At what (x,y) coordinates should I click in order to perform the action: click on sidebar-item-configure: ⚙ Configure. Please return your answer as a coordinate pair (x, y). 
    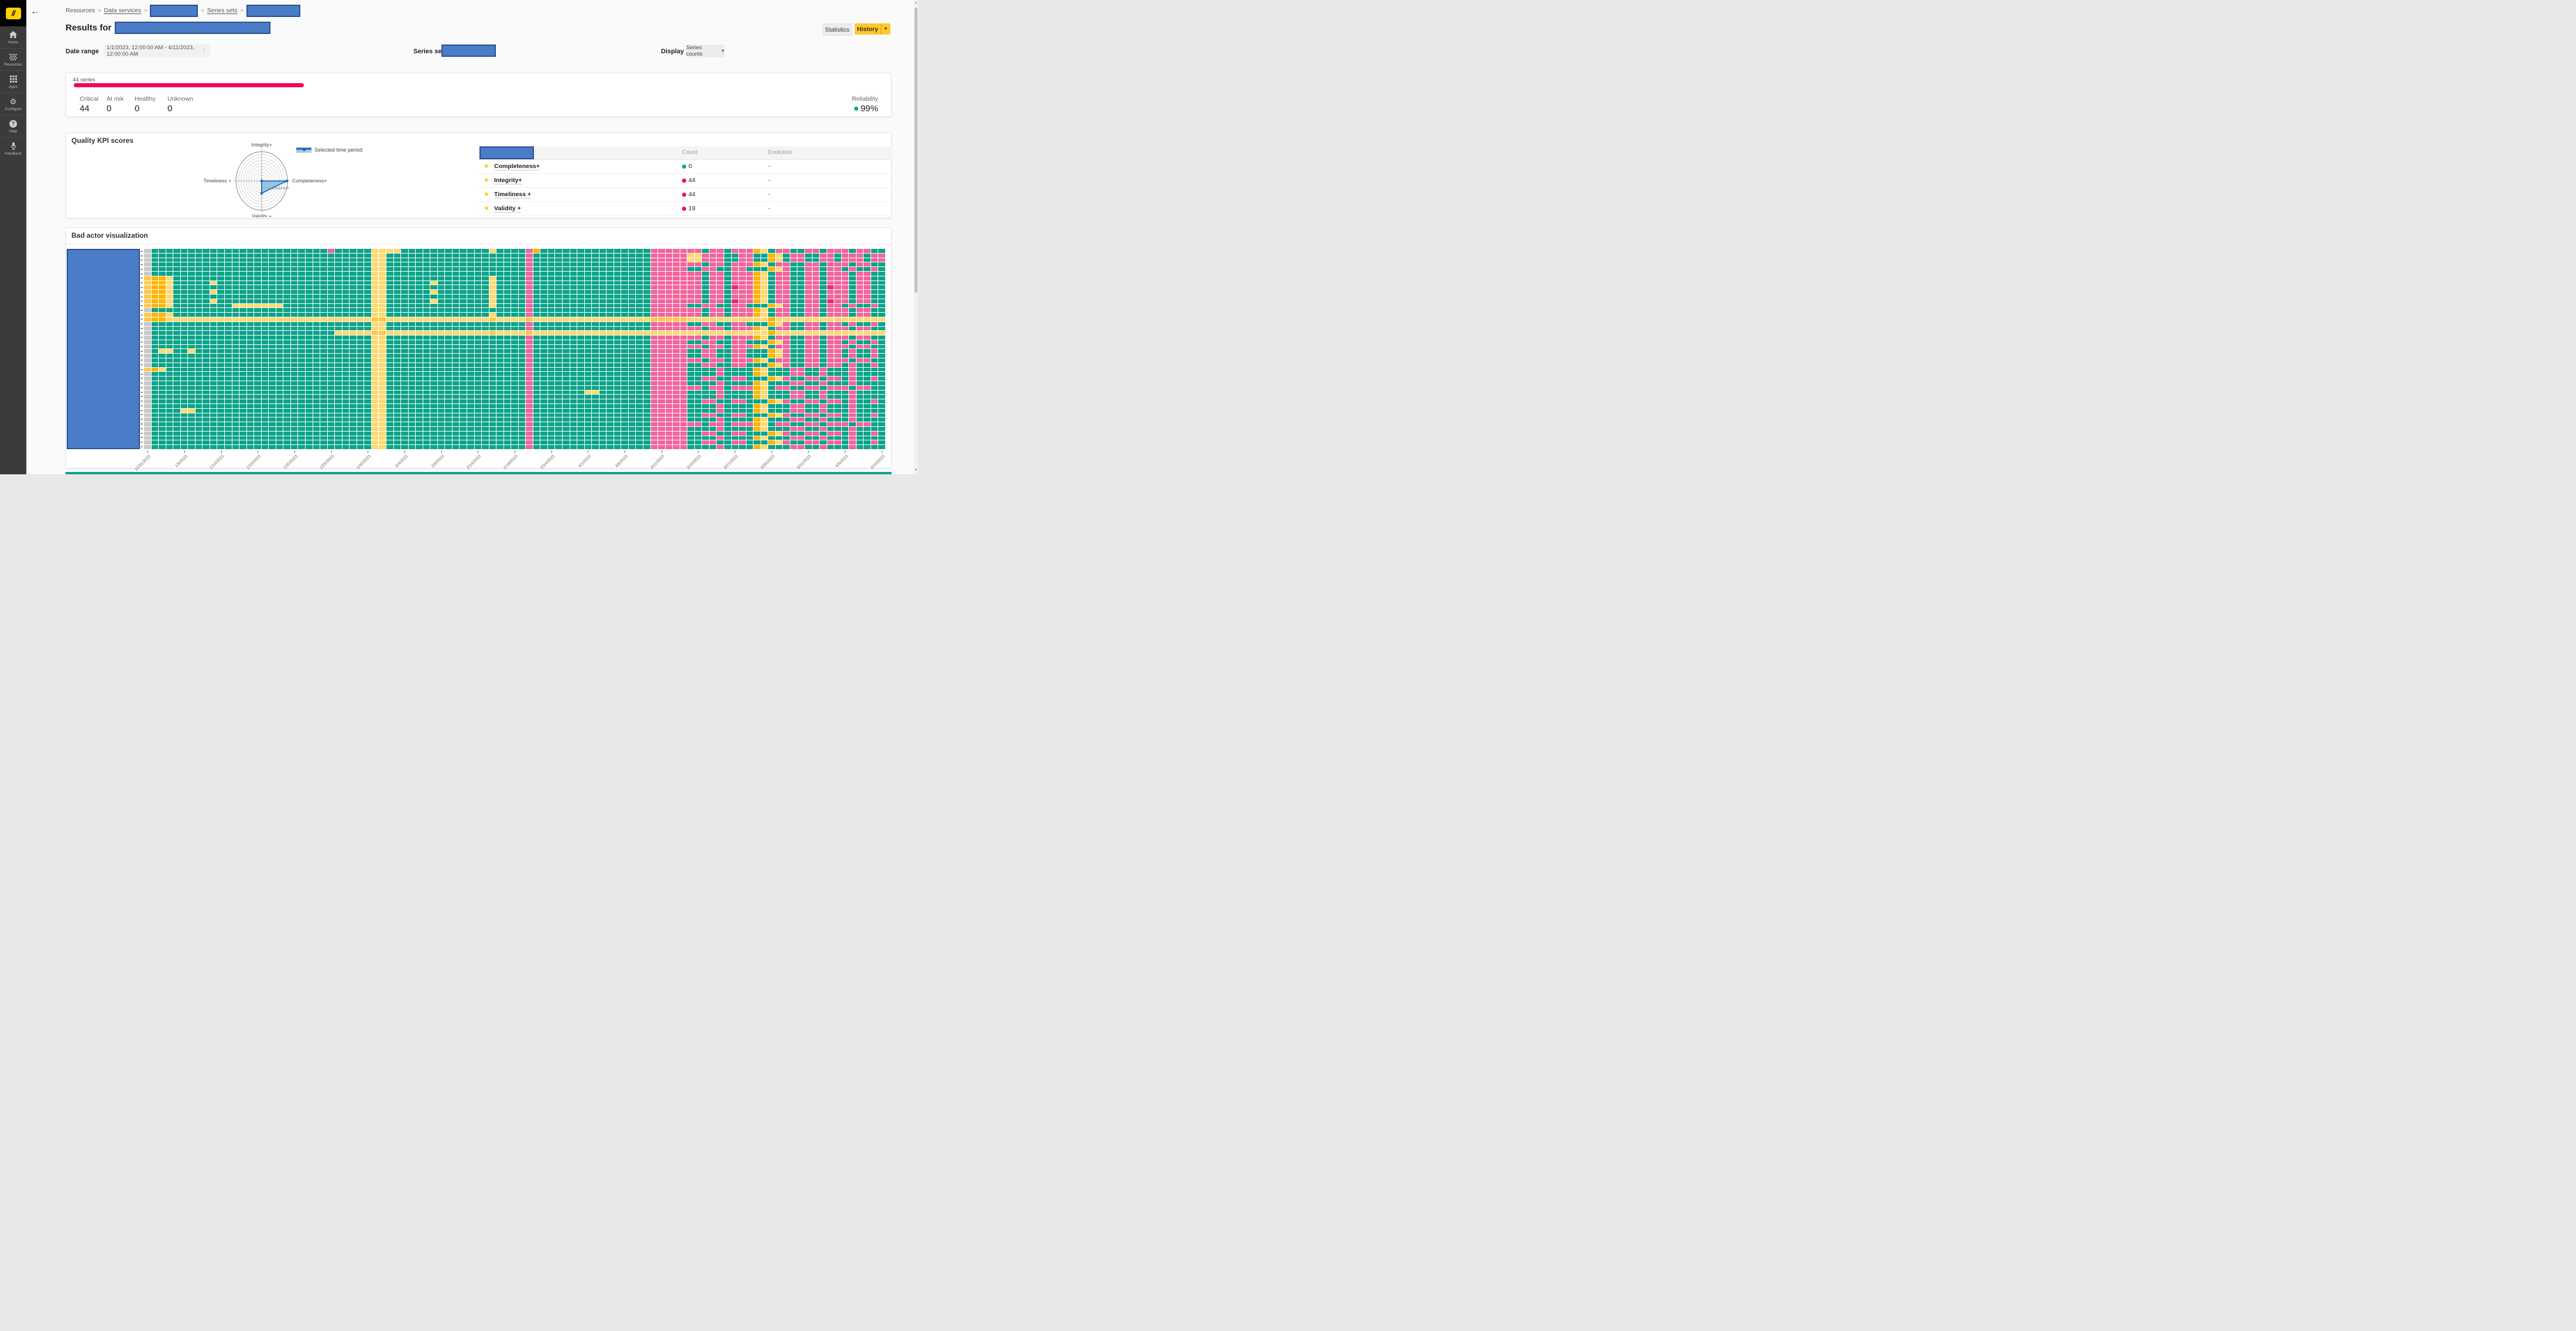
    Looking at the image, I should click on (13, 104).